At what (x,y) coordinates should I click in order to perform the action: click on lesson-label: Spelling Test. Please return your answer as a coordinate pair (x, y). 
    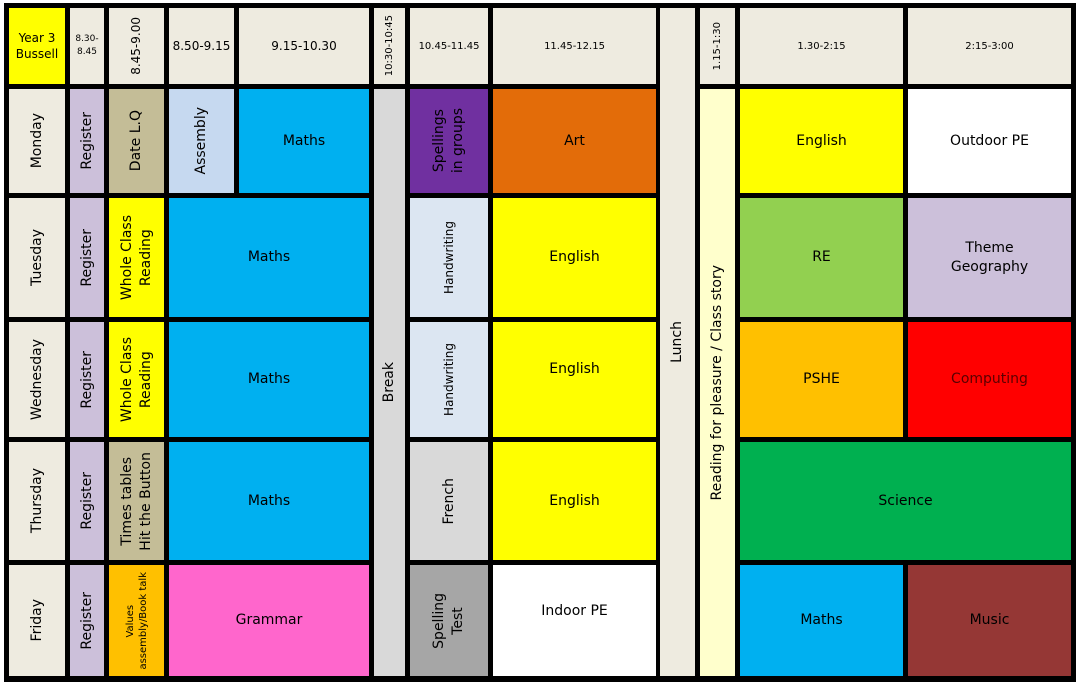
    Looking at the image, I should click on (448, 620).